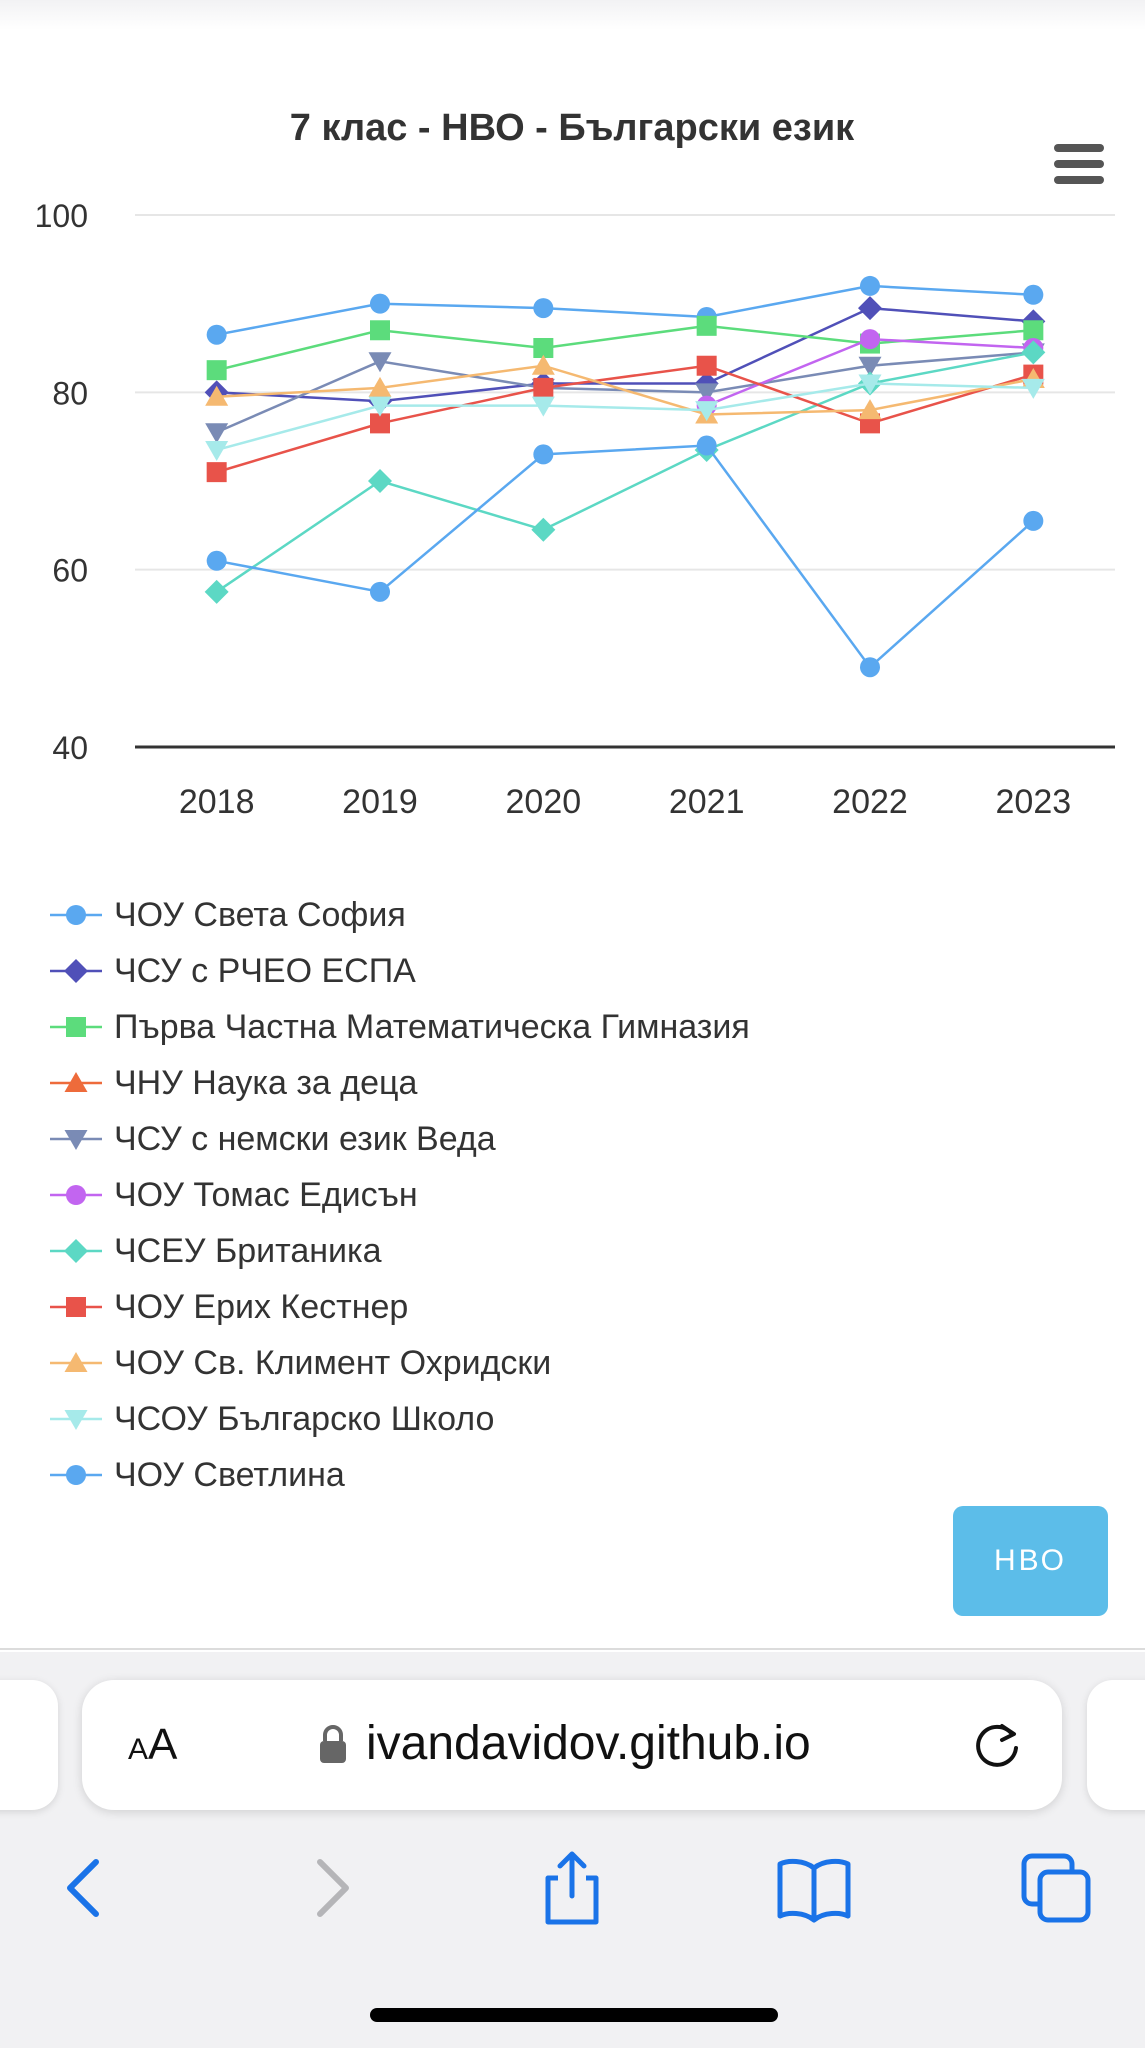 Image resolution: width=1145 pixels, height=2048 pixels. I want to click on legend-label: Първа Частна Математическа Гимназия, so click(432, 1026).